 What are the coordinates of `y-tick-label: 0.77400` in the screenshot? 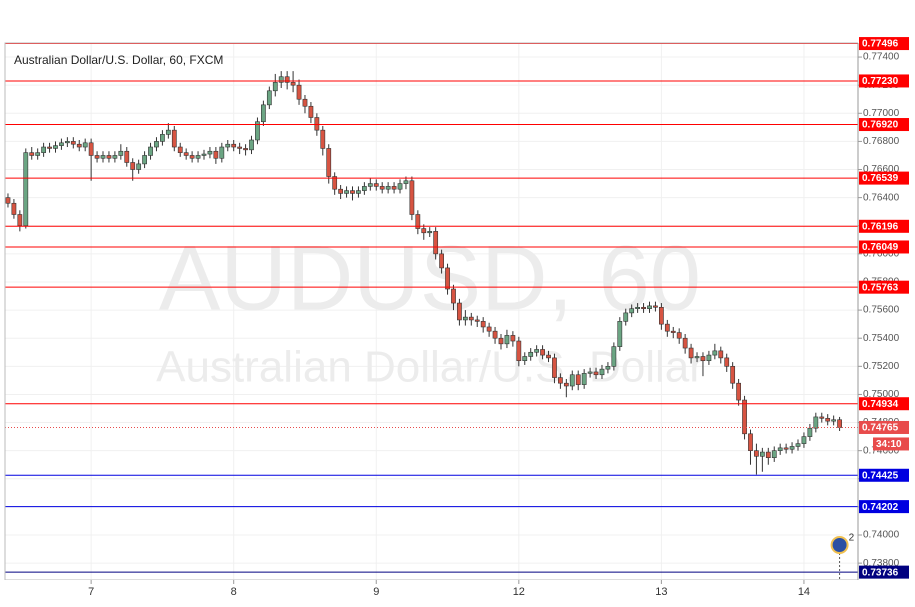 It's located at (881, 57).